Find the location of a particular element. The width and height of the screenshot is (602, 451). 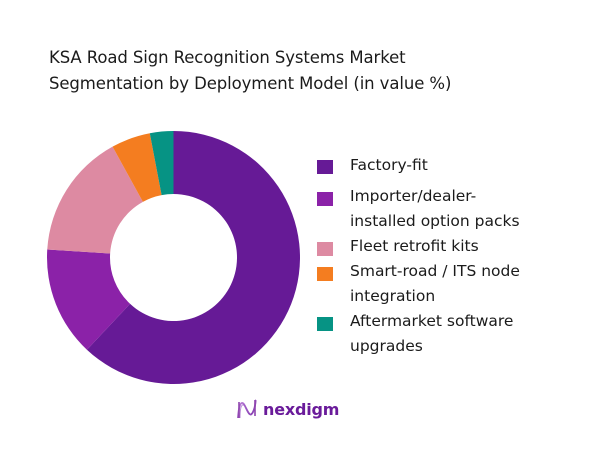

legend-label-line: Factory-fit is located at coordinates (389, 165).